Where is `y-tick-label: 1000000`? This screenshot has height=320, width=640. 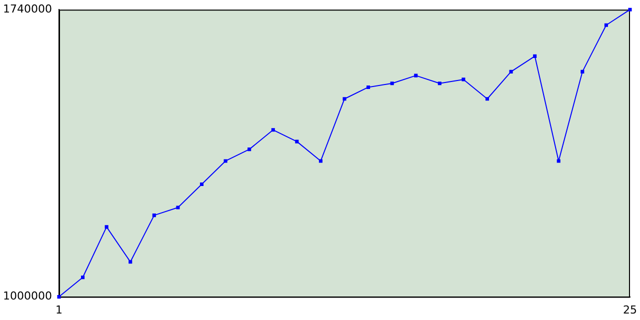
y-tick-label: 1000000 is located at coordinates (27, 296).